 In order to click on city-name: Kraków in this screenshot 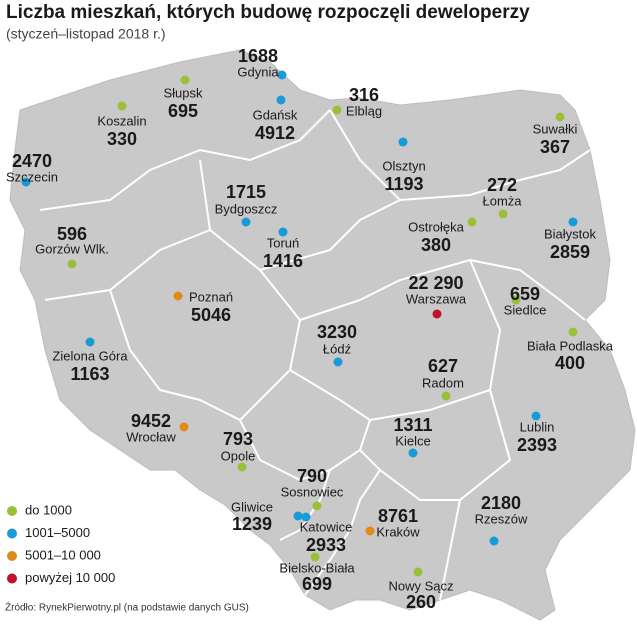, I will do `click(398, 531)`.